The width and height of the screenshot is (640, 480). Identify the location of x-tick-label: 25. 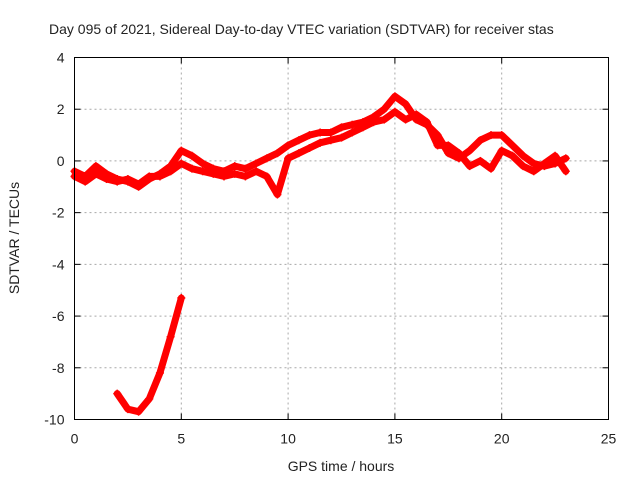
(609, 439).